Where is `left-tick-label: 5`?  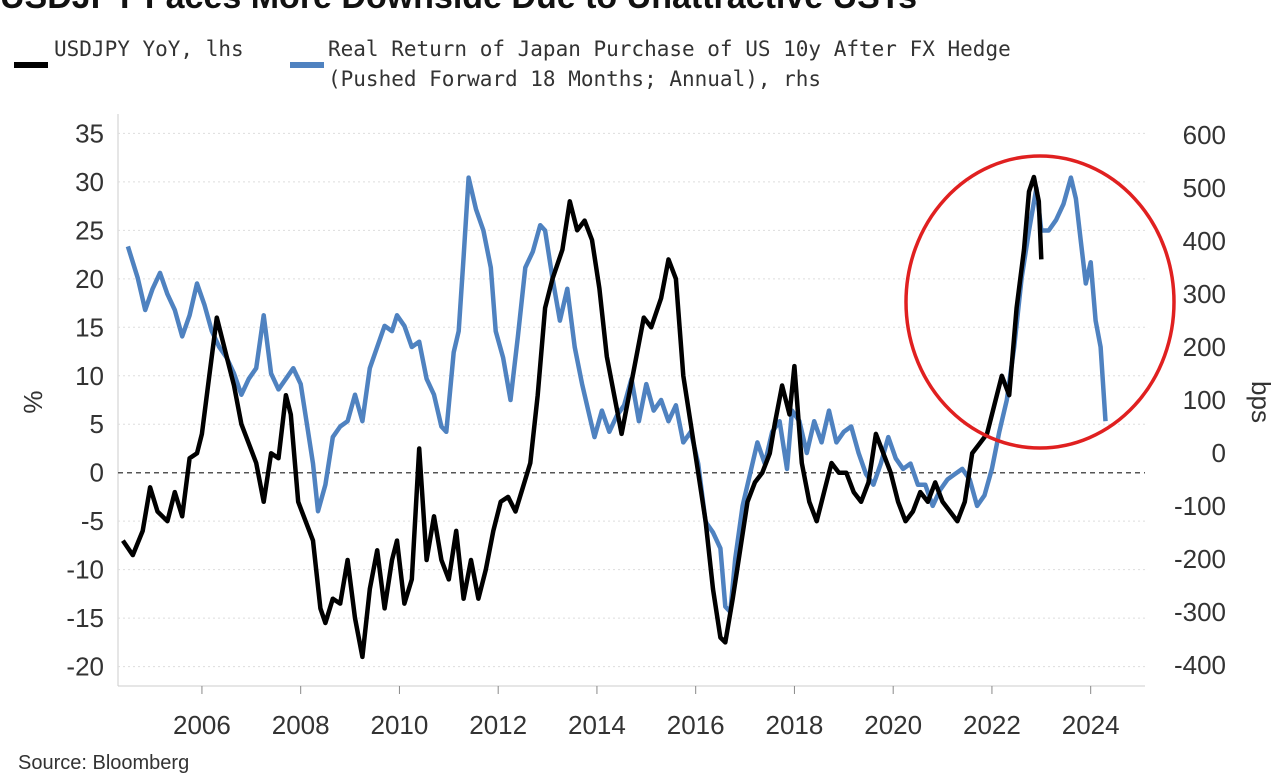
left-tick-label: 5 is located at coordinates (97, 424).